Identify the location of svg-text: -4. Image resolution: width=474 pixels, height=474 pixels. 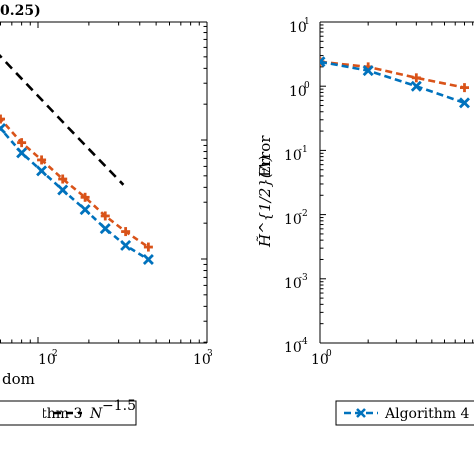
(303, 342).